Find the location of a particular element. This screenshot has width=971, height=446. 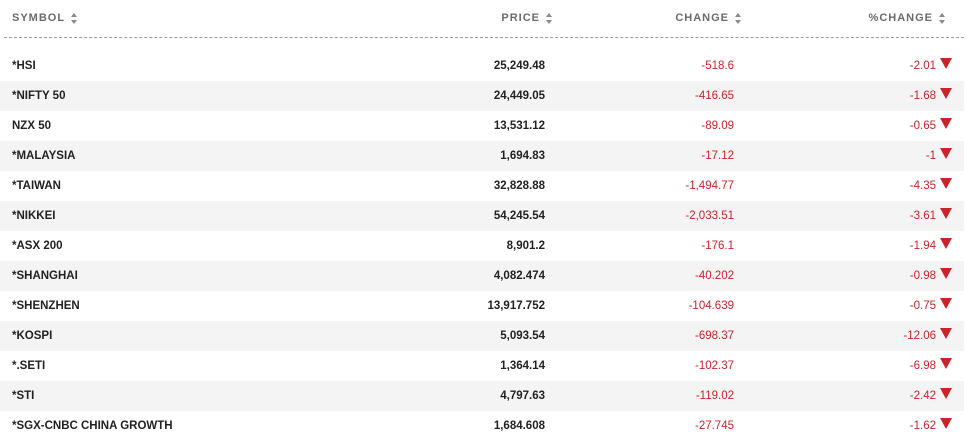

percent-change: -1.94 is located at coordinates (922, 246).